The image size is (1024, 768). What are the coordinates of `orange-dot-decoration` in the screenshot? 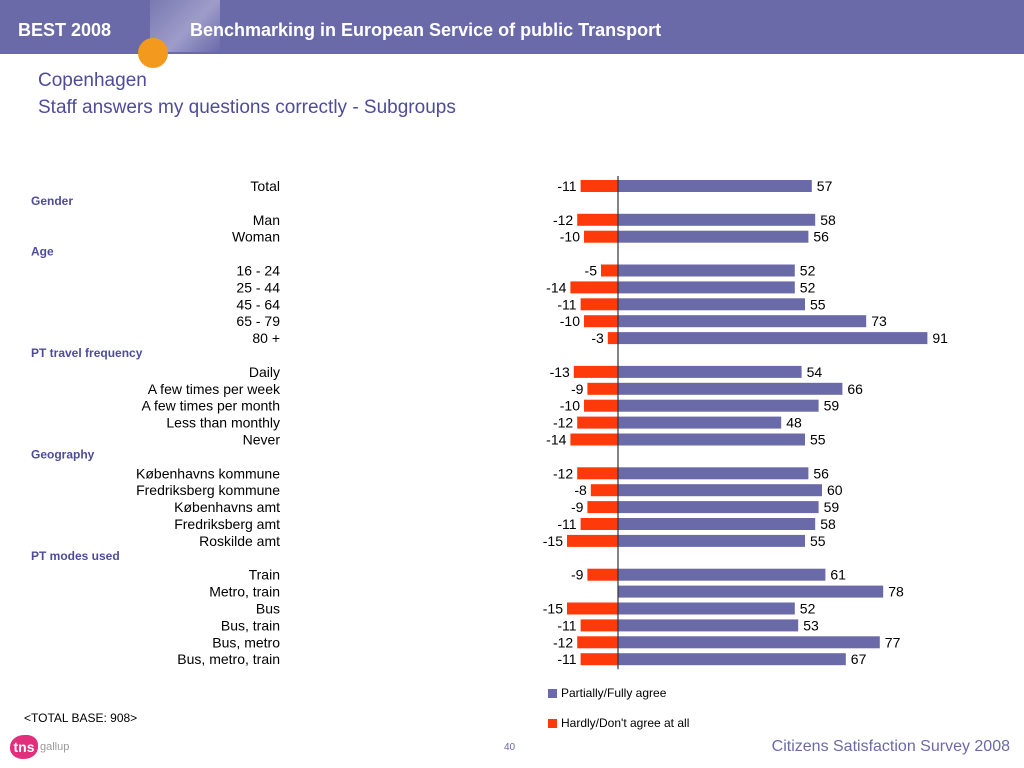 It's located at (153, 53).